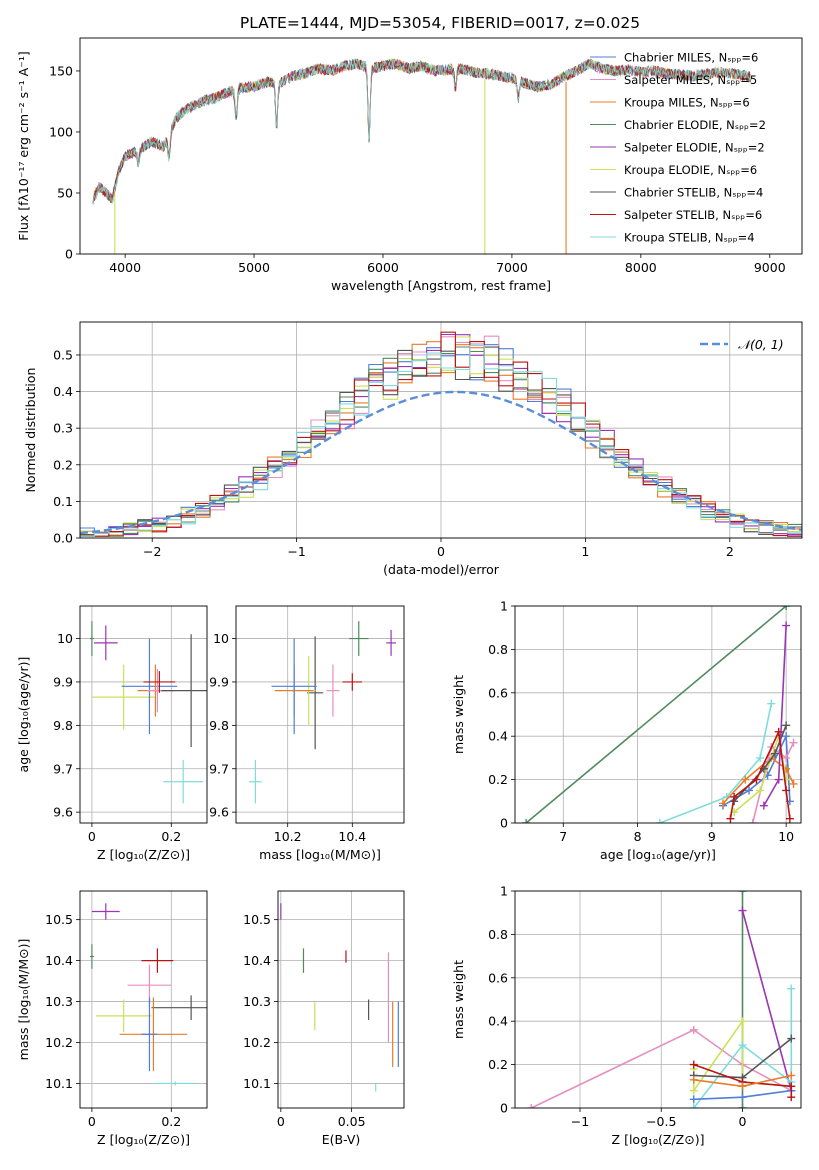 The width and height of the screenshot is (819, 1170). Describe the element at coordinates (580, 1121) in the screenshot. I see `x-tick-label: −1` at that location.